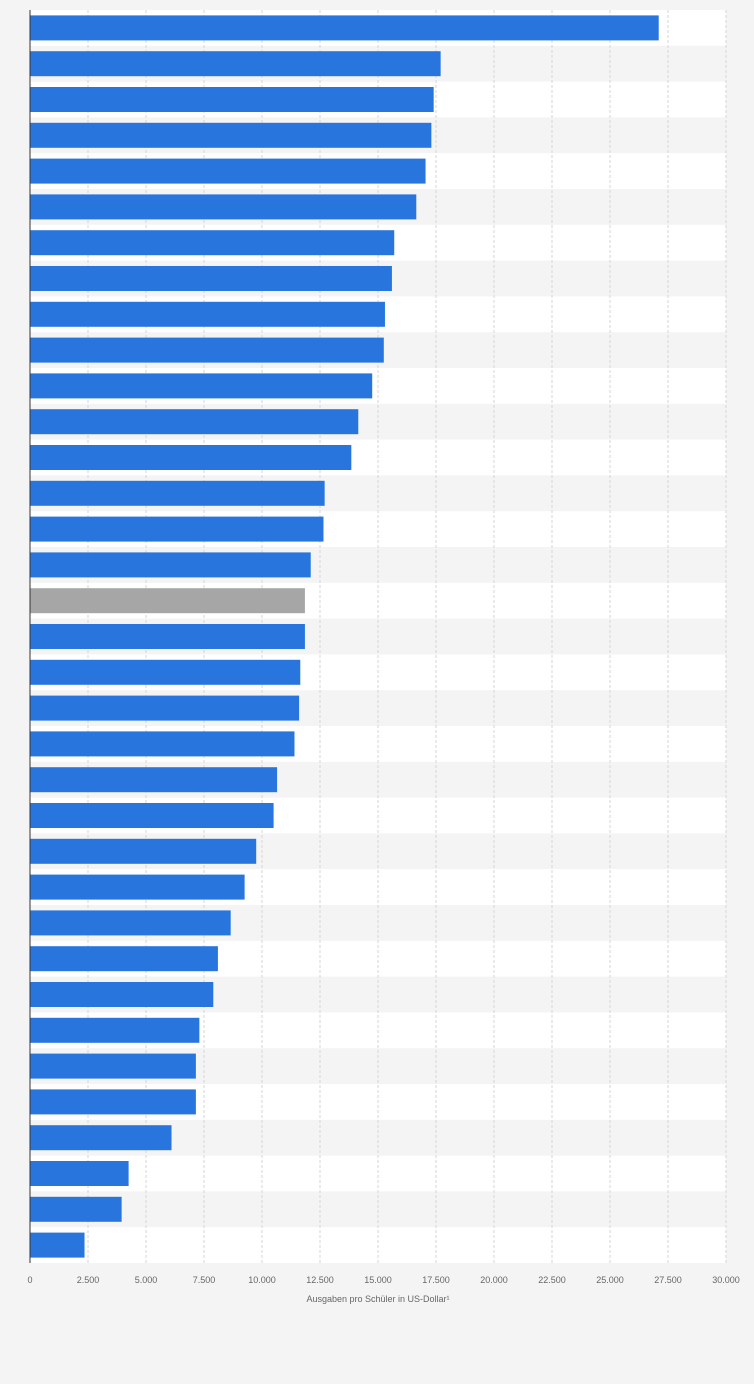  What do you see at coordinates (378, 1280) in the screenshot?
I see `x-tick-label: 15.000` at bounding box center [378, 1280].